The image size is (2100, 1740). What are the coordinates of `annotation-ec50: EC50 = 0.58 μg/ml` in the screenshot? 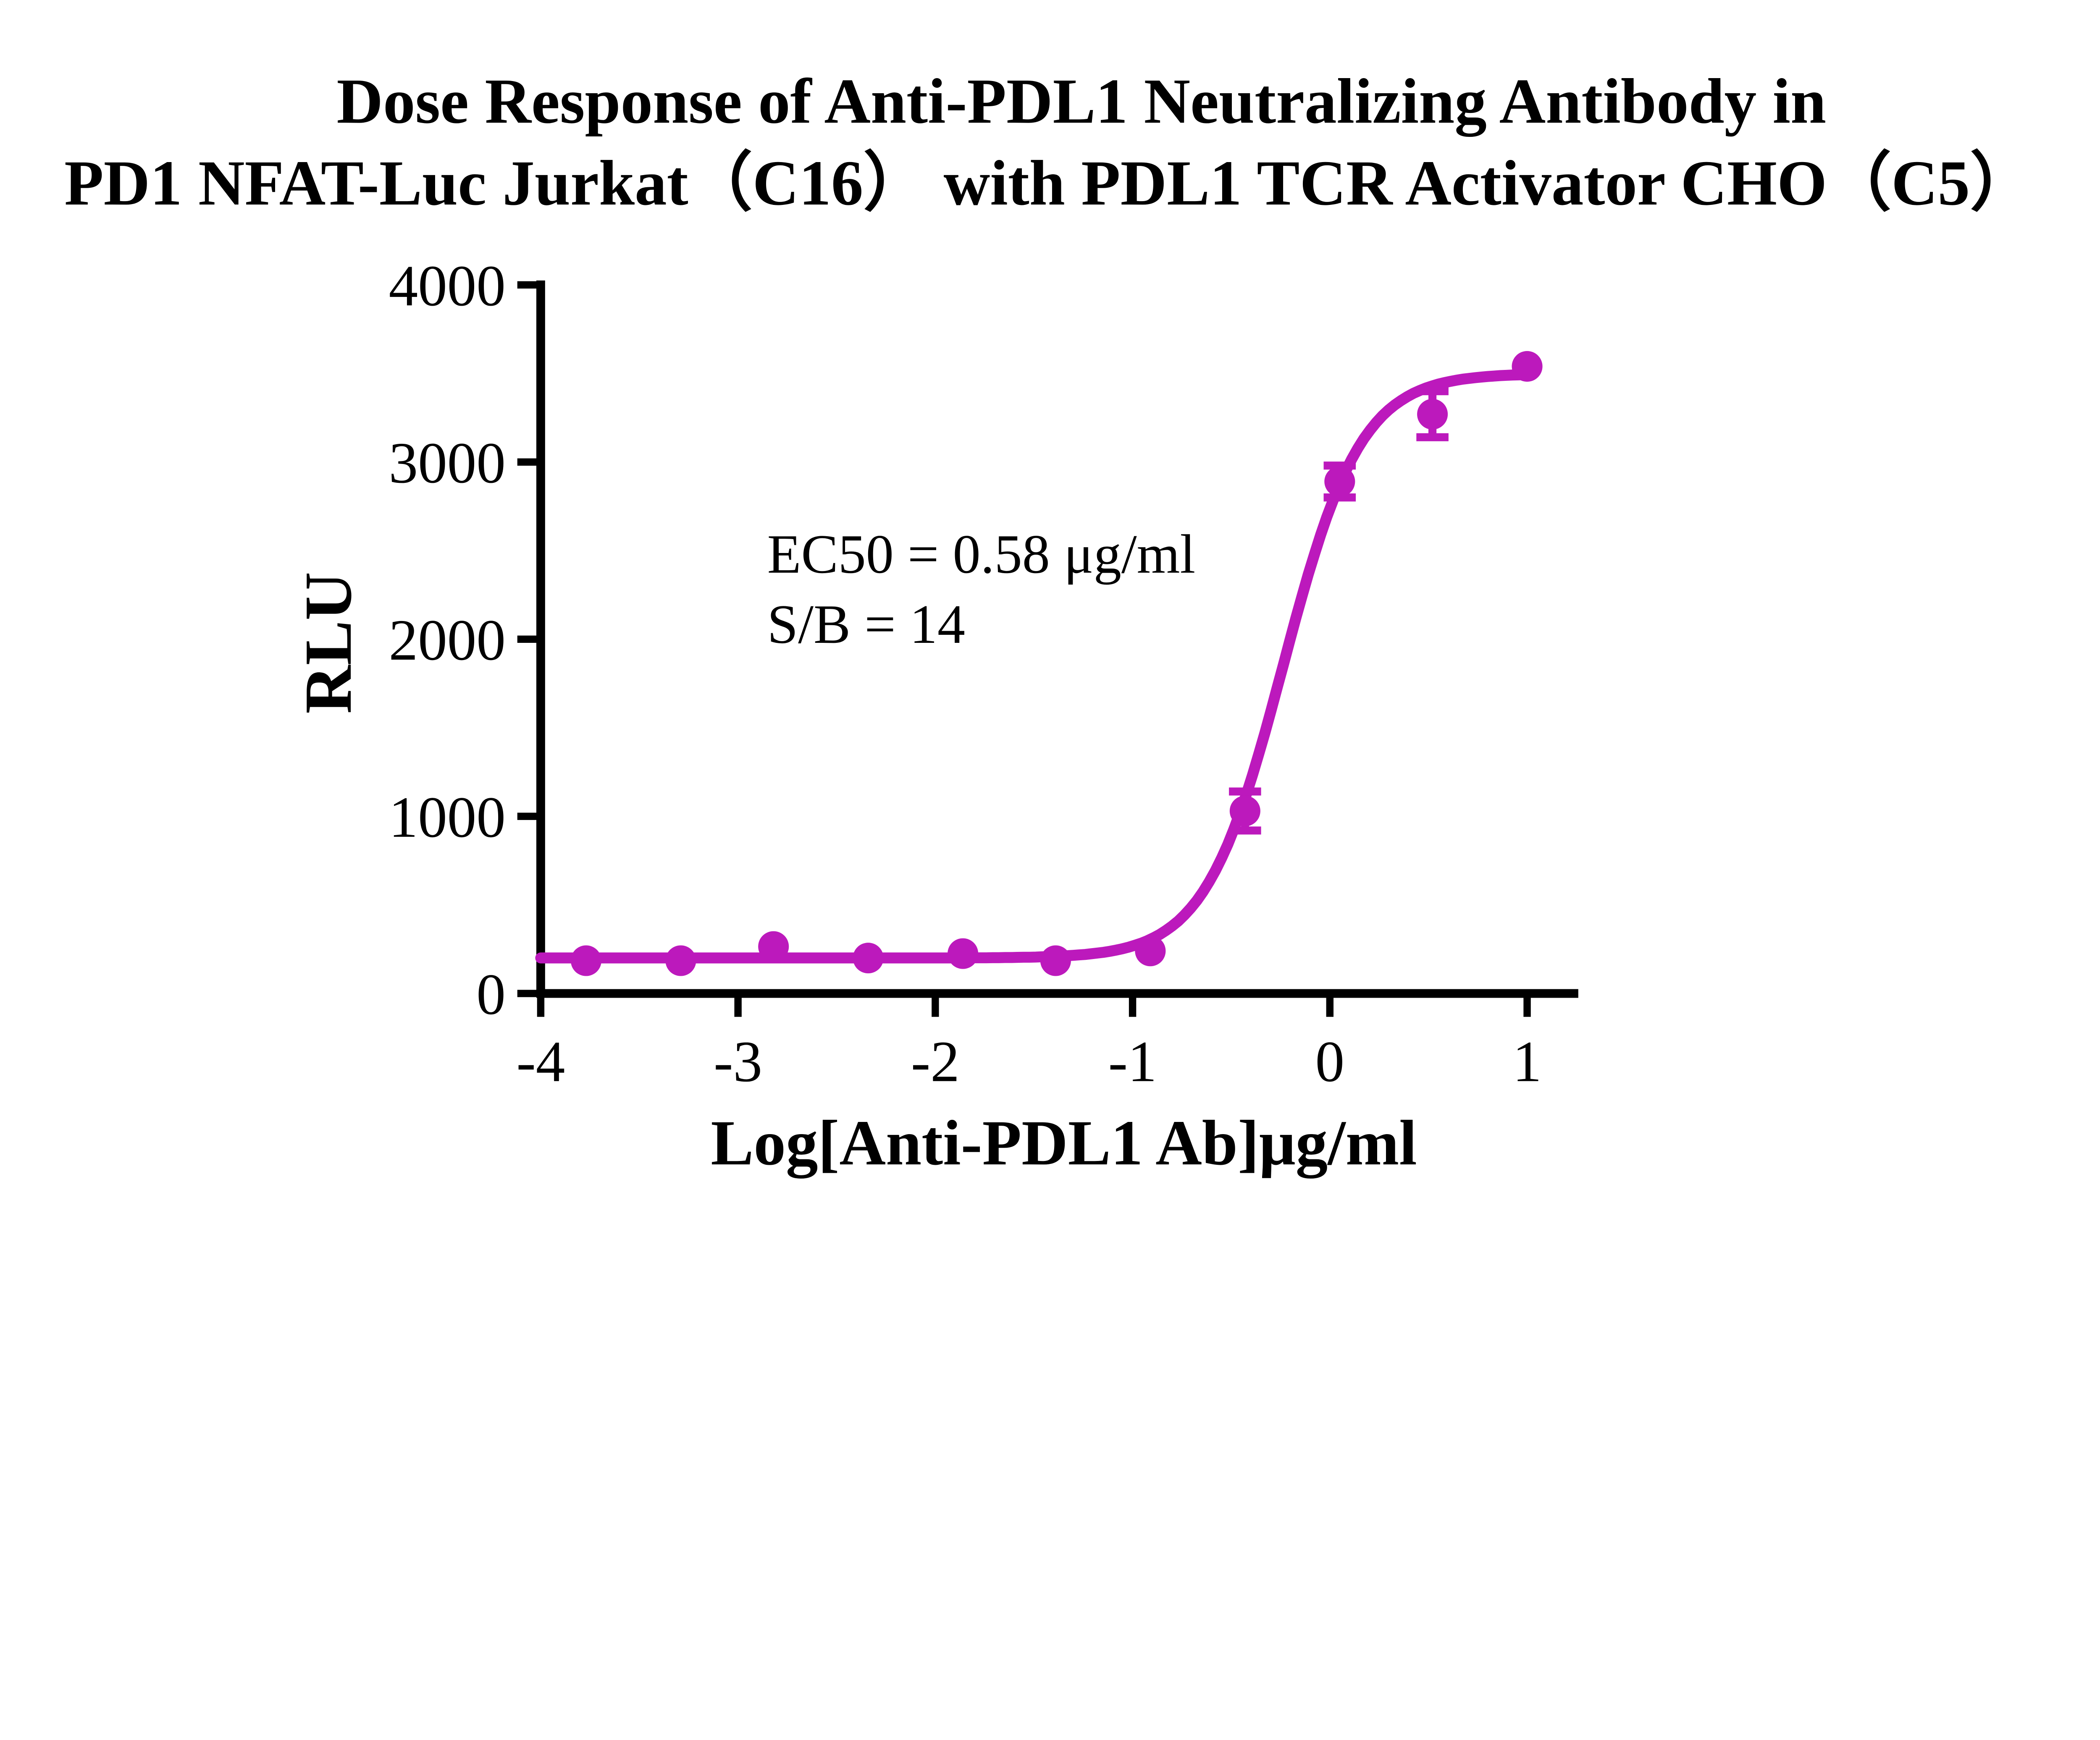 It's located at (981, 554).